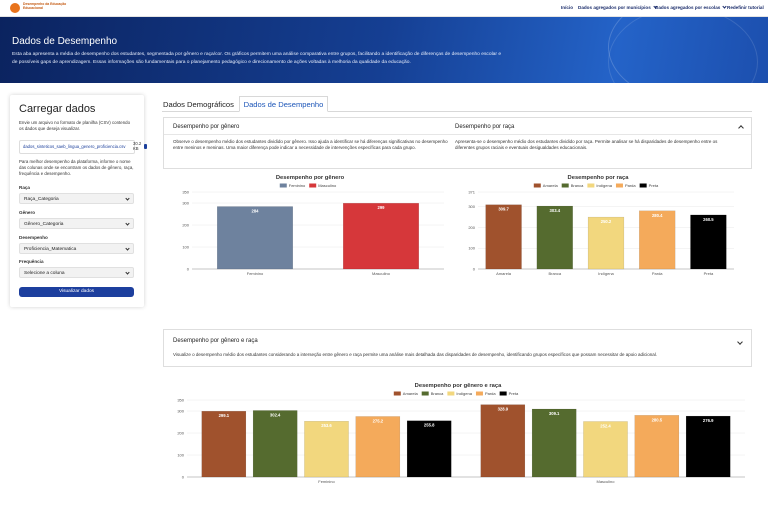 The width and height of the screenshot is (768, 512). I want to click on logo: Desempenho da Educação Educacional, so click(45, 6).